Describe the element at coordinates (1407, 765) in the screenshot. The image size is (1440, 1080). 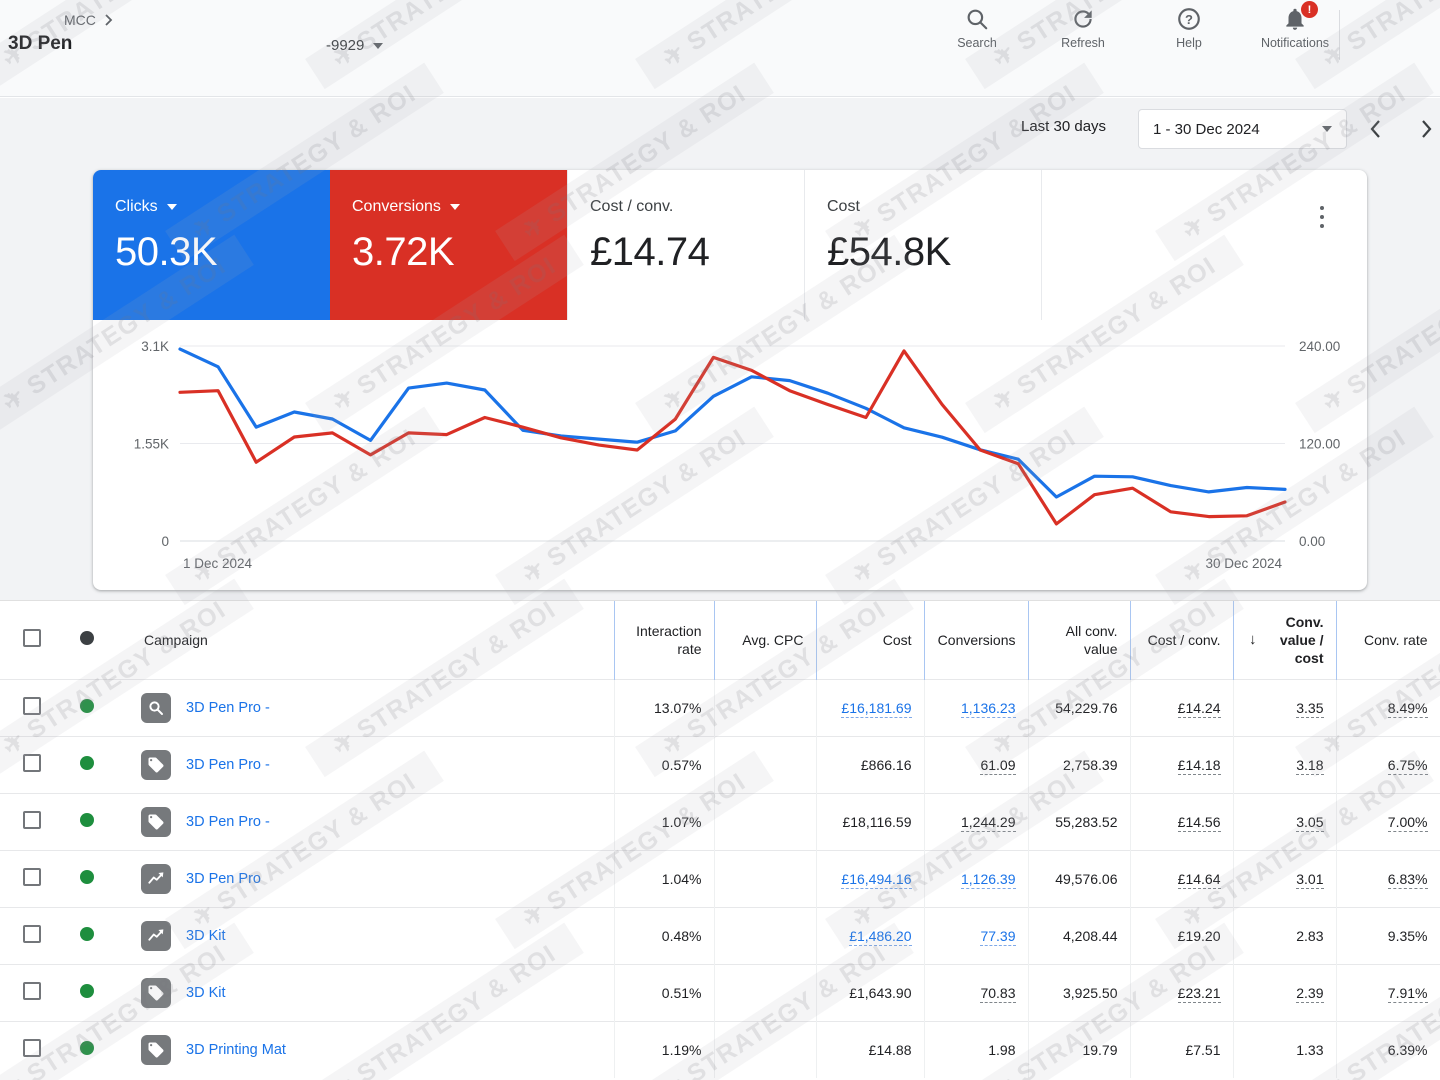
I see `metric-value: 6.75%` at that location.